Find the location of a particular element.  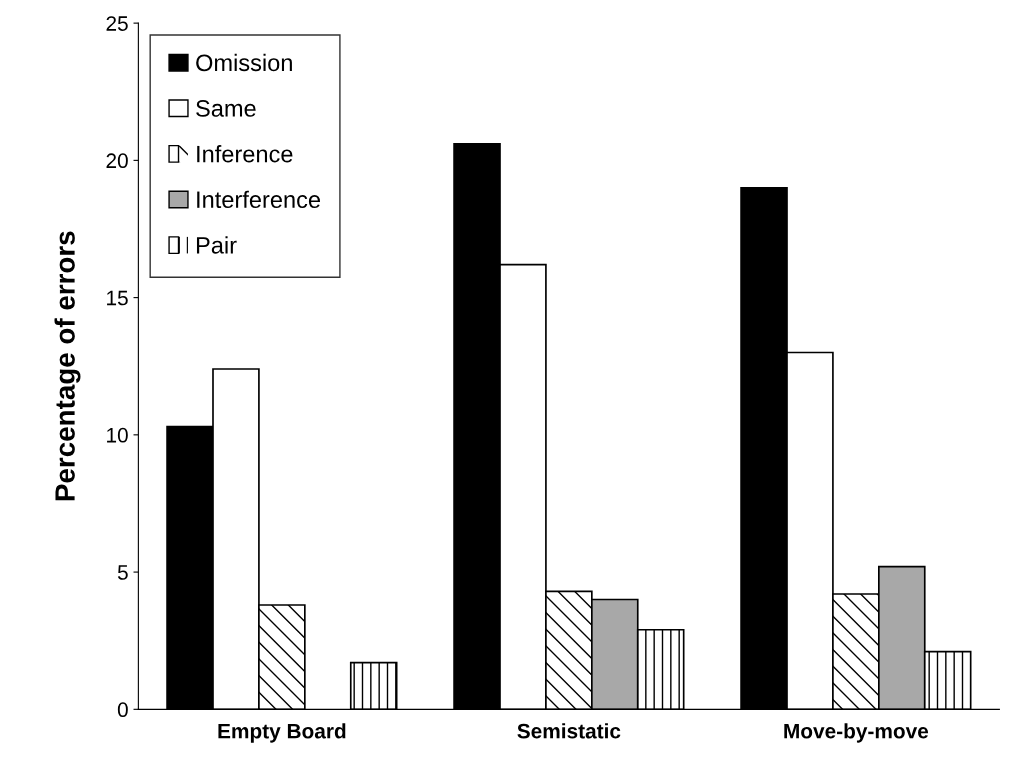

x-tick-label: Semistatic is located at coordinates (569, 731).